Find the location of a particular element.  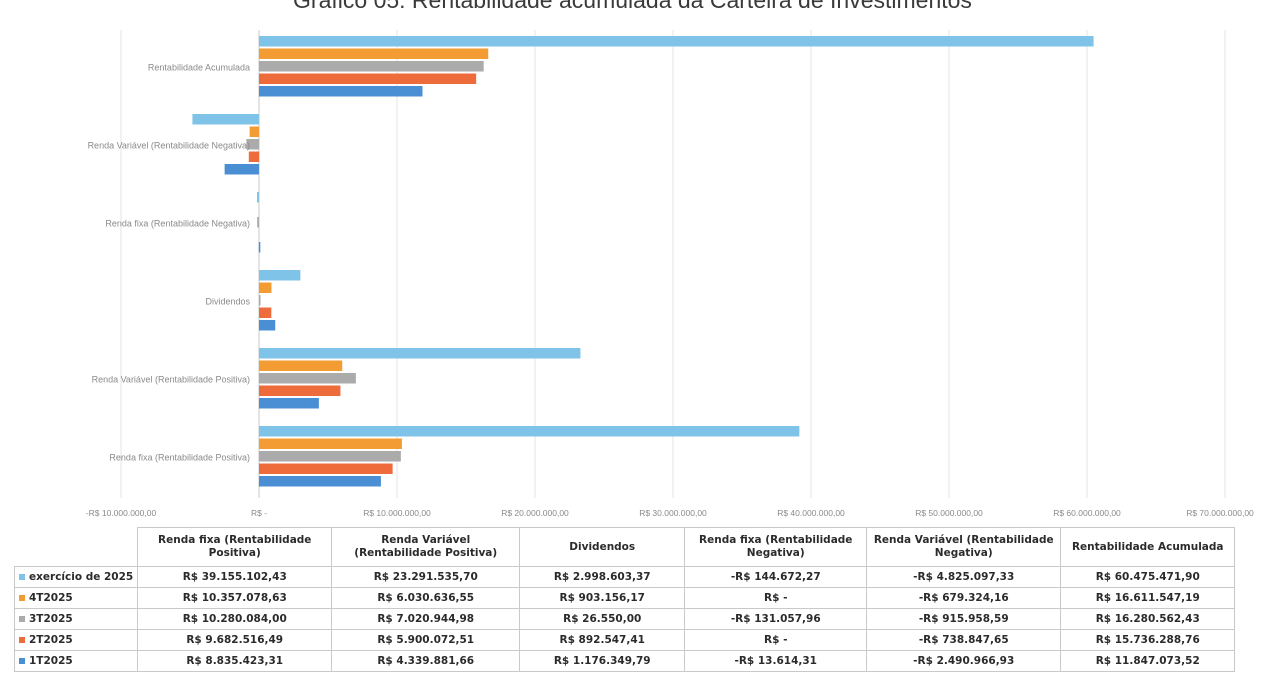

table-cell: R$ 60.475.471,90 is located at coordinates (1148, 577).